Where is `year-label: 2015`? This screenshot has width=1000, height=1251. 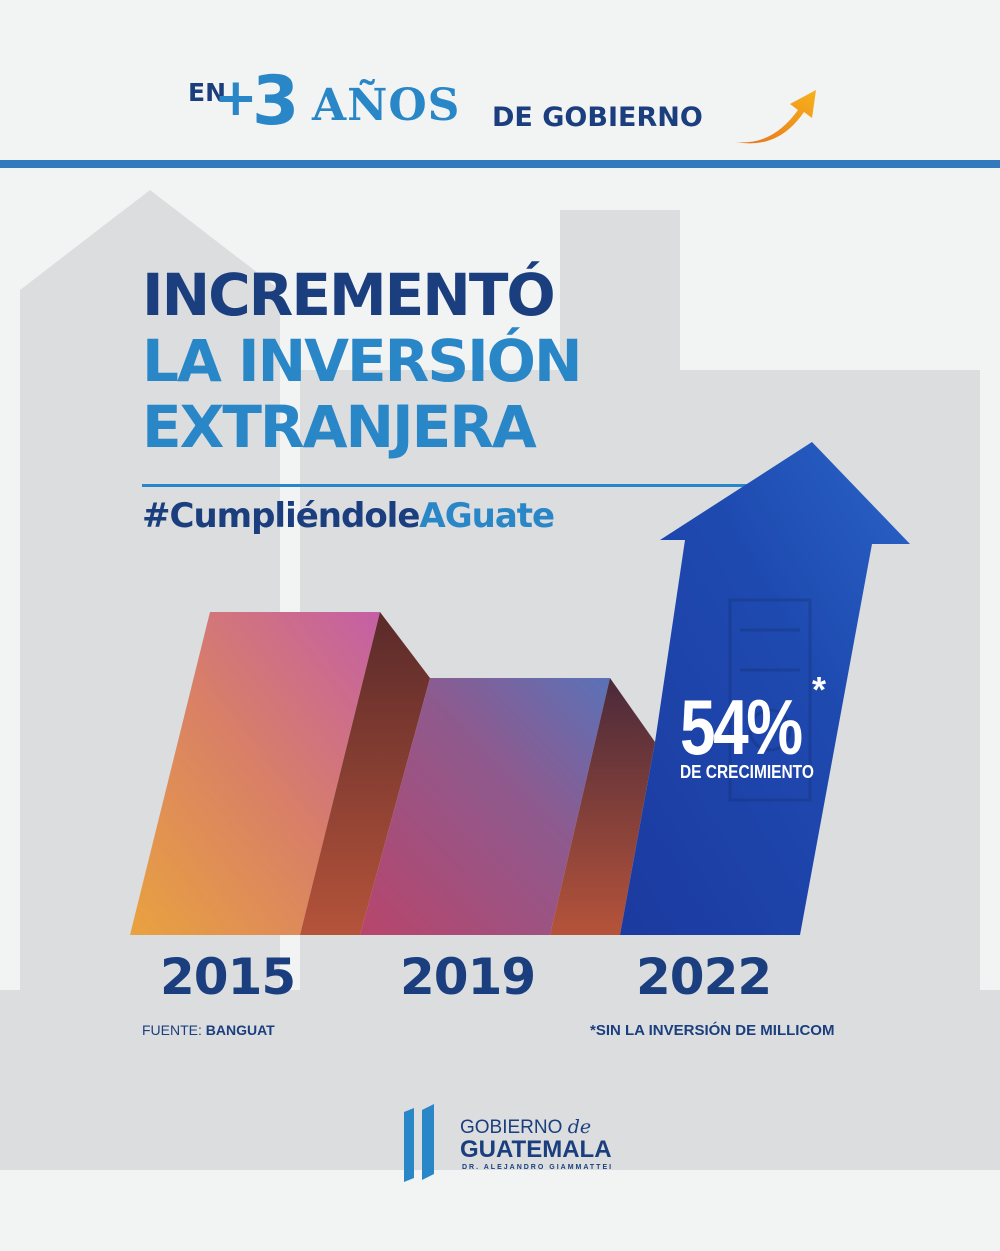 year-label: 2015 is located at coordinates (228, 977).